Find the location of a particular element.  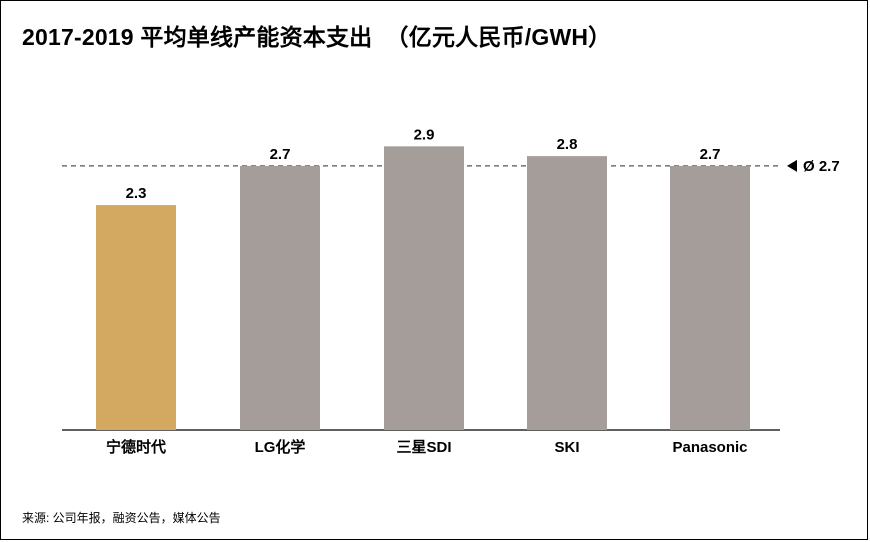

data-label-2: 2.9 is located at coordinates (424, 134).